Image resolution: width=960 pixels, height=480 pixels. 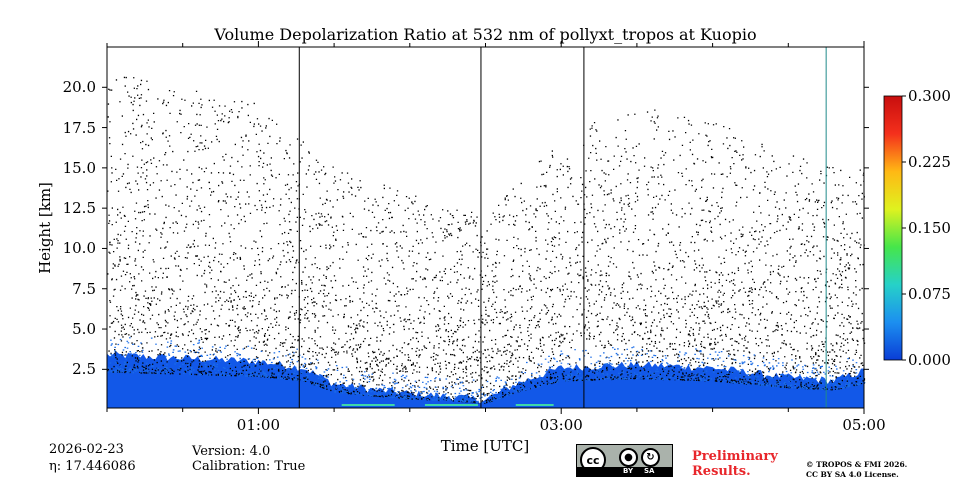 What do you see at coordinates (249, 466) in the screenshot?
I see `footer-calibration: Calibration: True` at bounding box center [249, 466].